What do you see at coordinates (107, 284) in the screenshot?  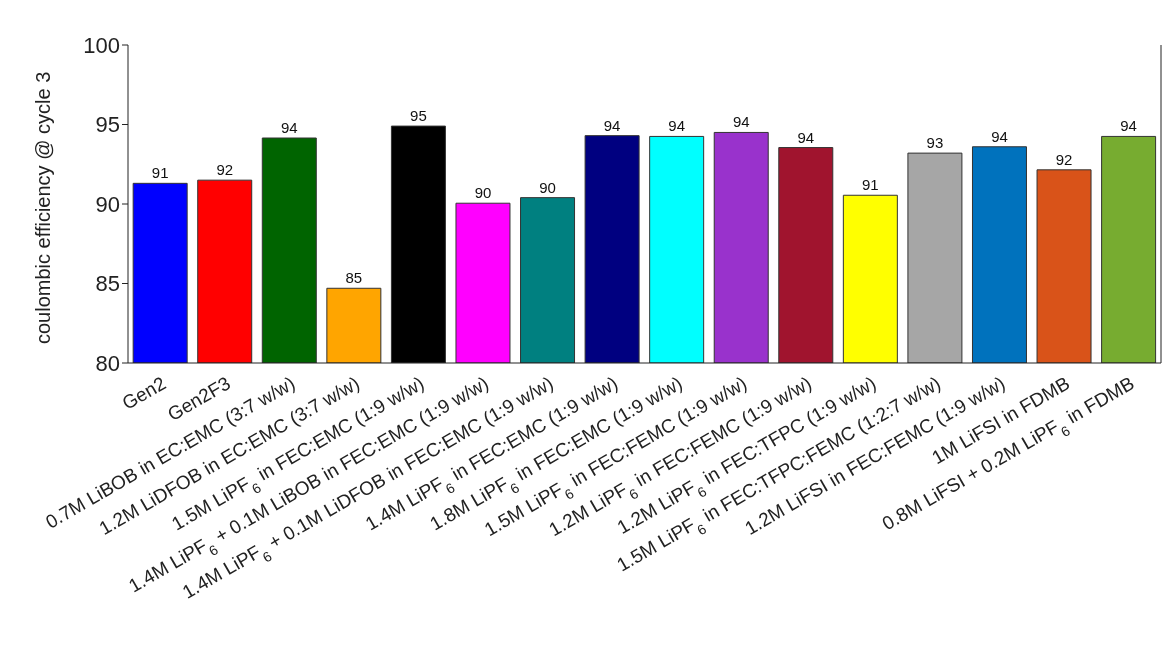 I see `y-tick-label: 85` at bounding box center [107, 284].